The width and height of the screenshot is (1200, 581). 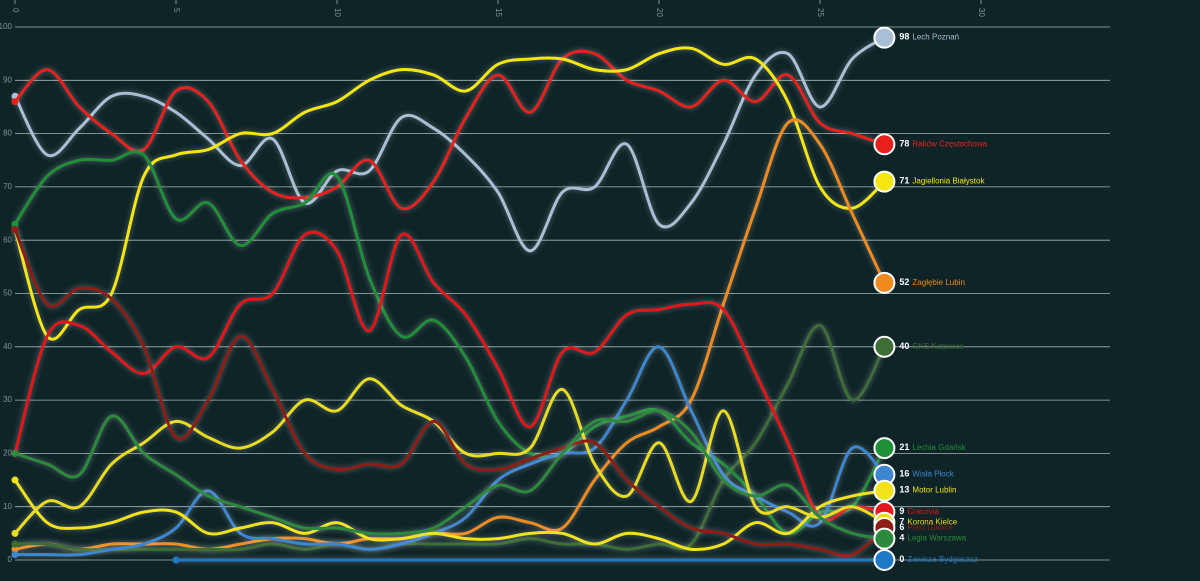 I want to click on x-tick-label: 30, so click(x=981, y=12).